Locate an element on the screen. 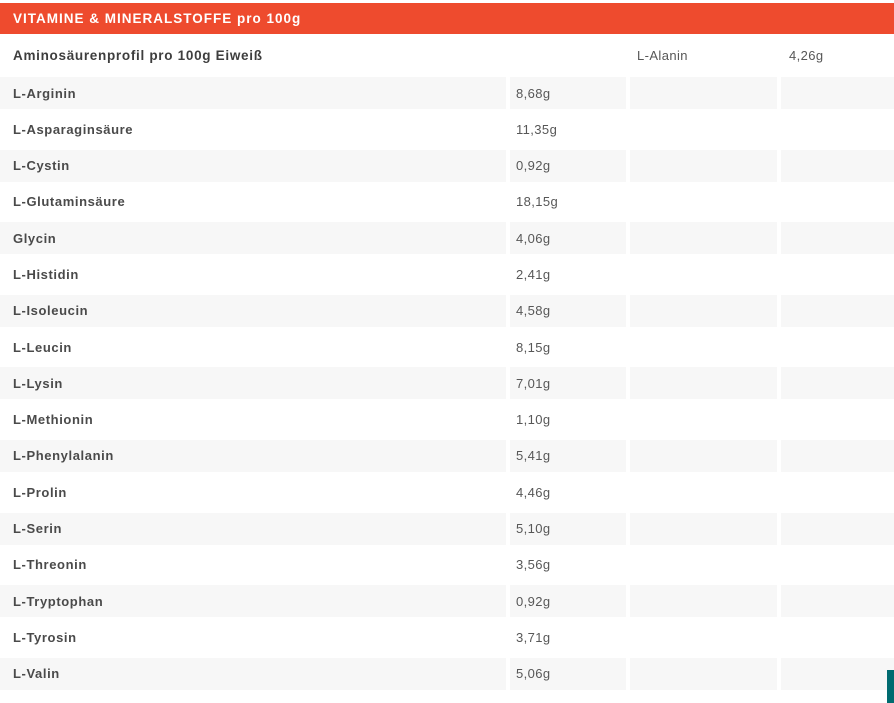  amino-acid-name: L-Tryptophan is located at coordinates (253, 601).